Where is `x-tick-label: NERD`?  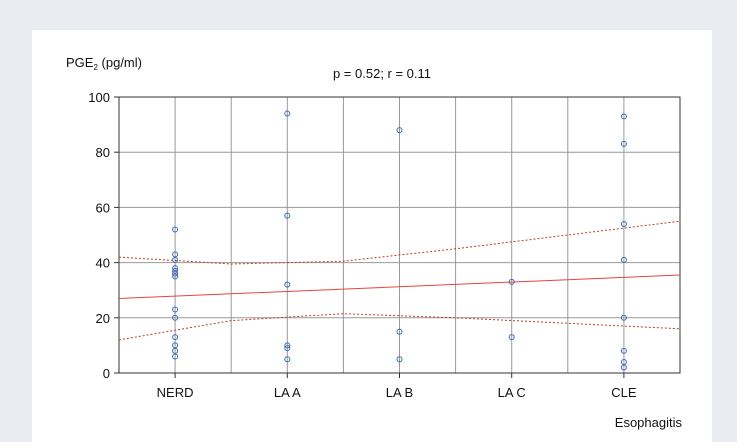 x-tick-label: NERD is located at coordinates (175, 392).